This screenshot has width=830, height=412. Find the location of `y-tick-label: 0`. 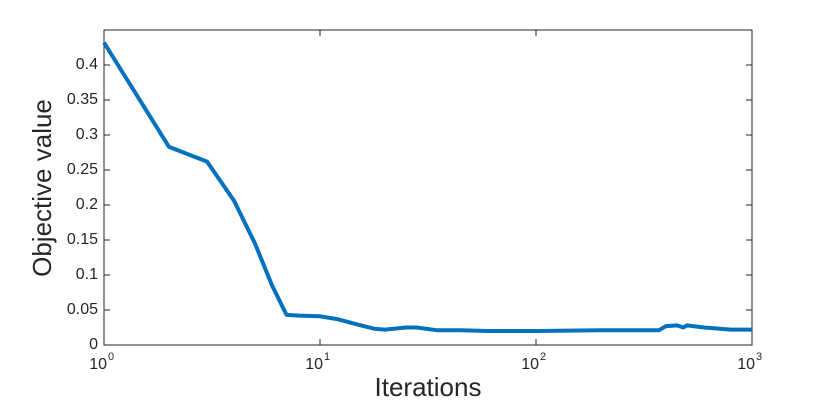

y-tick-label: 0 is located at coordinates (93, 344).